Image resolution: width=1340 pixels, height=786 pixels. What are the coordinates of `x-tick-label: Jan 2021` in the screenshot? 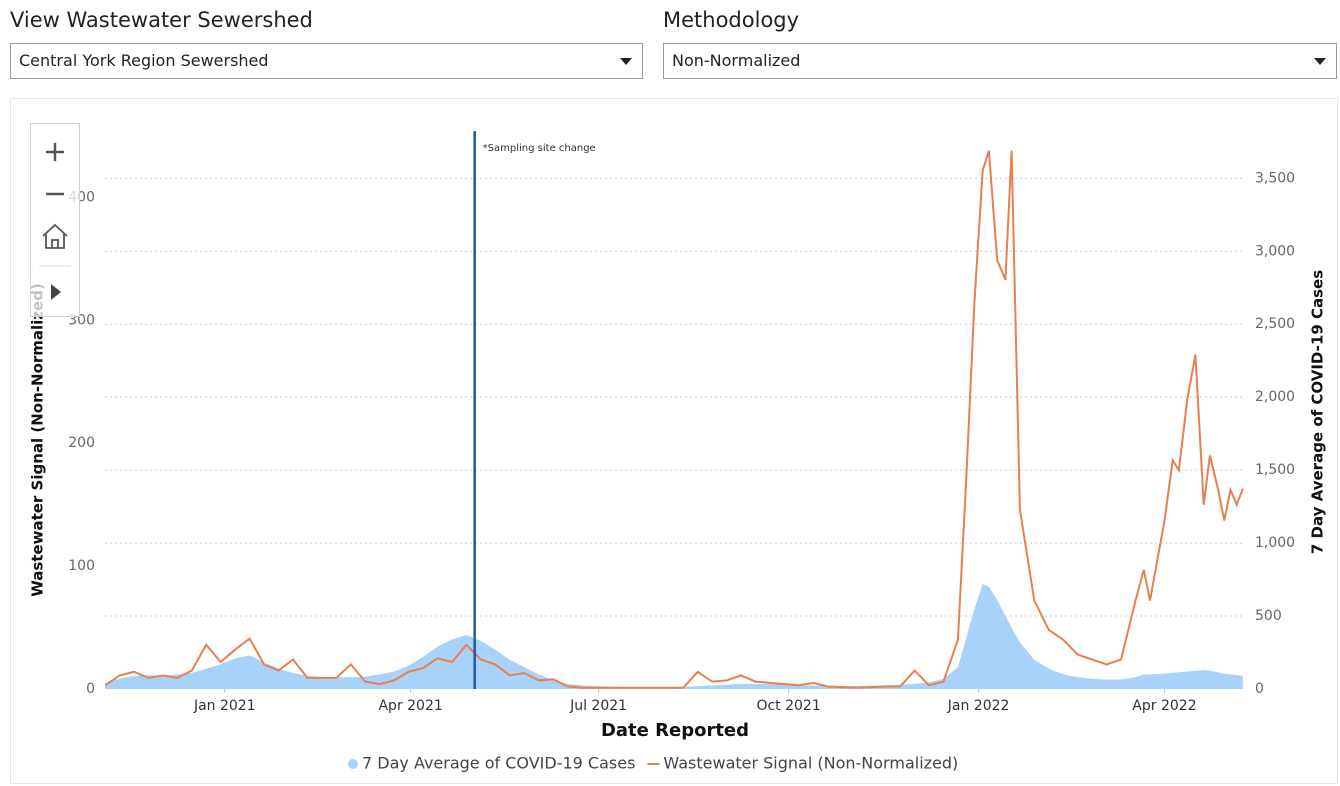 It's located at (224, 706).